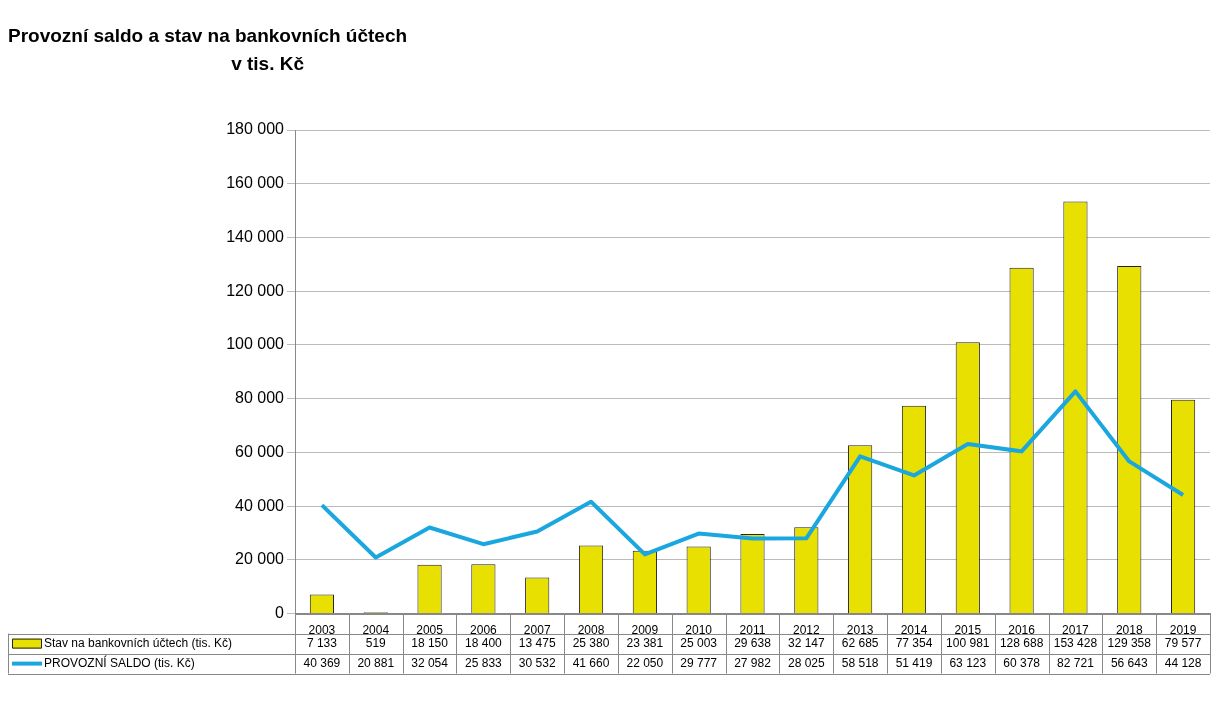  I want to click on data-label: 79 577, so click(1183, 642).